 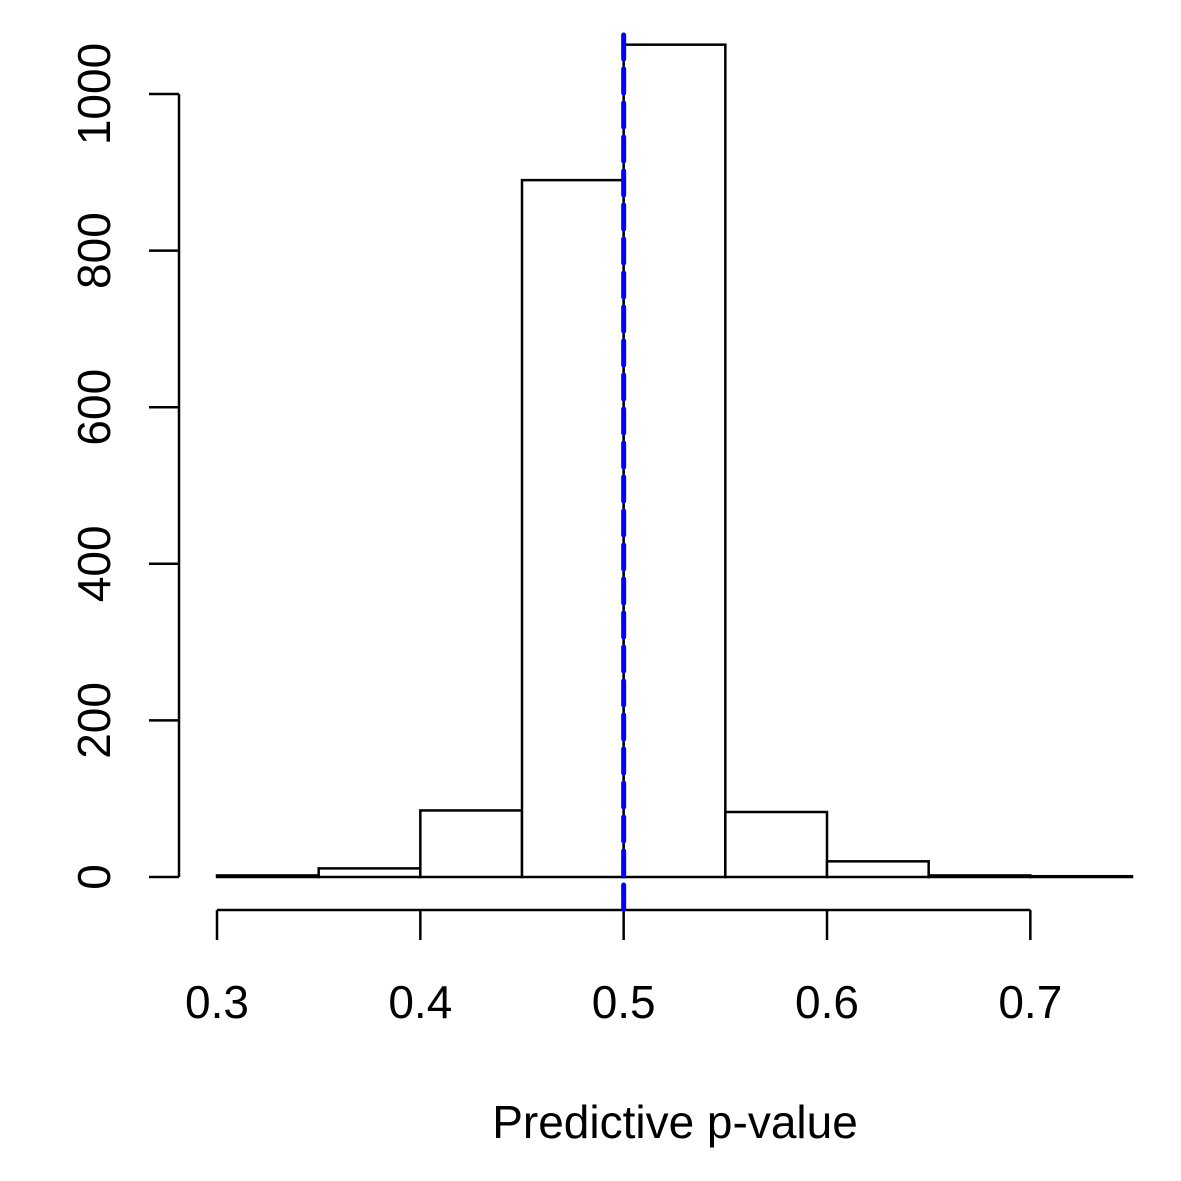 What do you see at coordinates (94, 563) in the screenshot?
I see `y-tick-label-400: 400` at bounding box center [94, 563].